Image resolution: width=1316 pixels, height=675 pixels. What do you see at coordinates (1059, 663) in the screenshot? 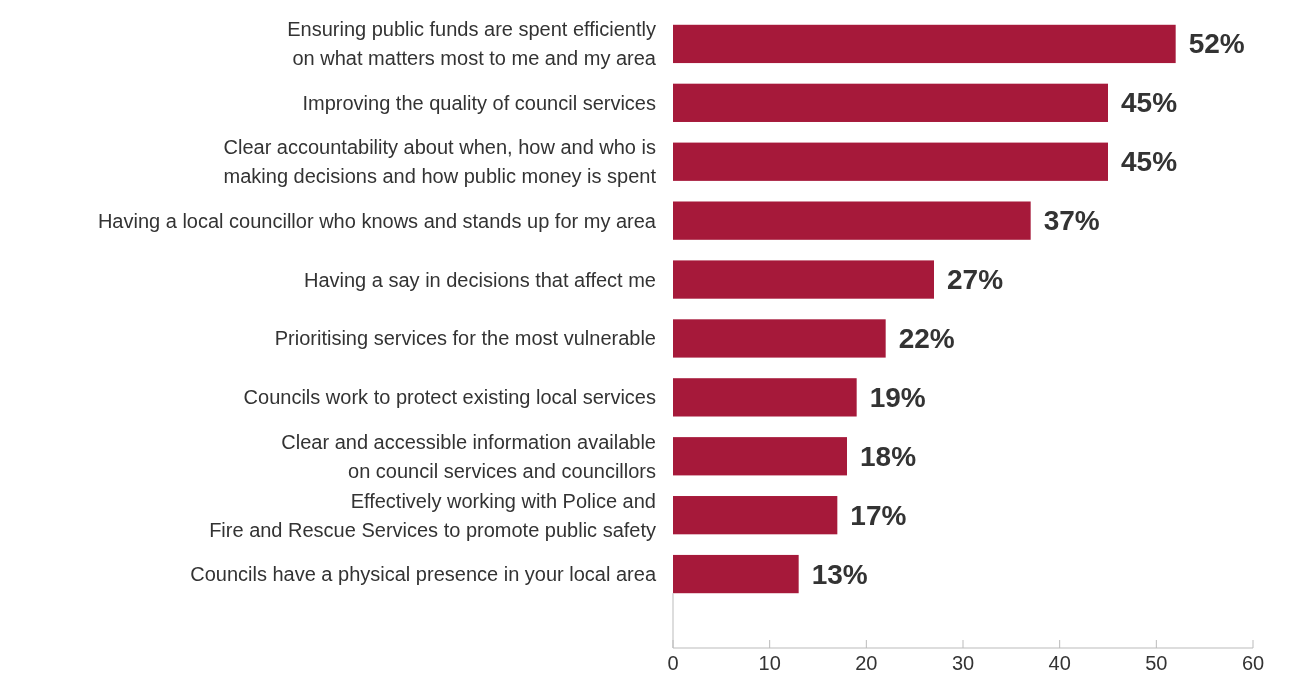
I see `x-tick-label: 40` at bounding box center [1059, 663].